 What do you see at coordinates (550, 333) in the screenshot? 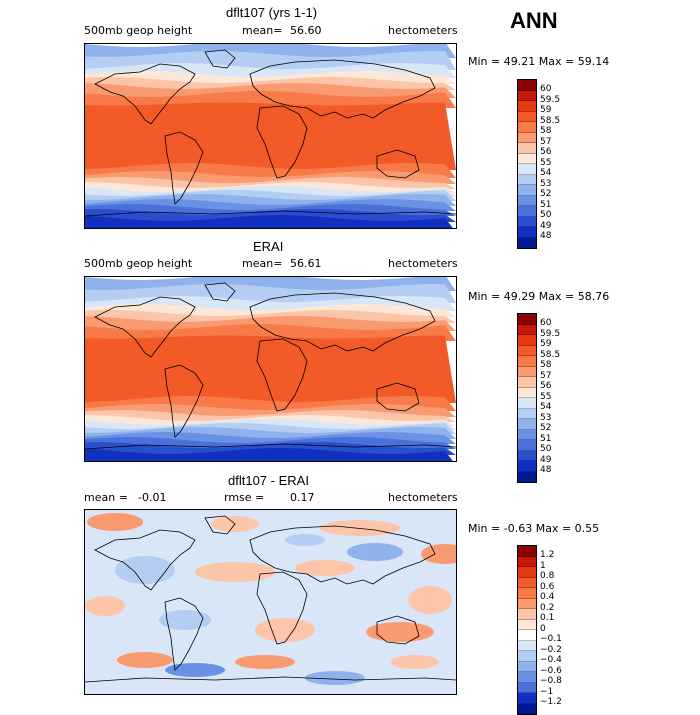
I see `colorbar-tick-label: 59.5` at bounding box center [550, 333].